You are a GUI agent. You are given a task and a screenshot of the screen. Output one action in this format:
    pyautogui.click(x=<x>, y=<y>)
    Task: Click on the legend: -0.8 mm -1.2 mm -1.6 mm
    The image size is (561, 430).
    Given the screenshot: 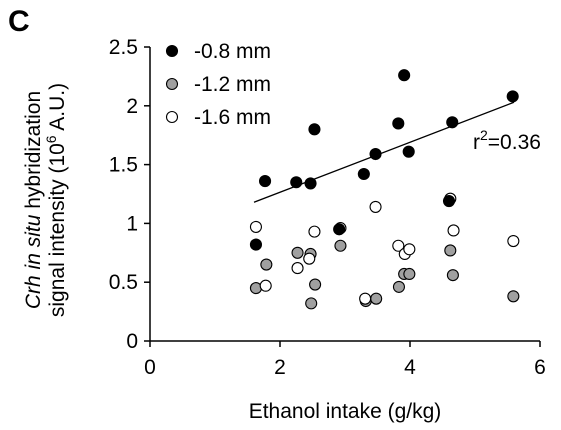 What is the action you would take?
    pyautogui.click(x=218, y=84)
    